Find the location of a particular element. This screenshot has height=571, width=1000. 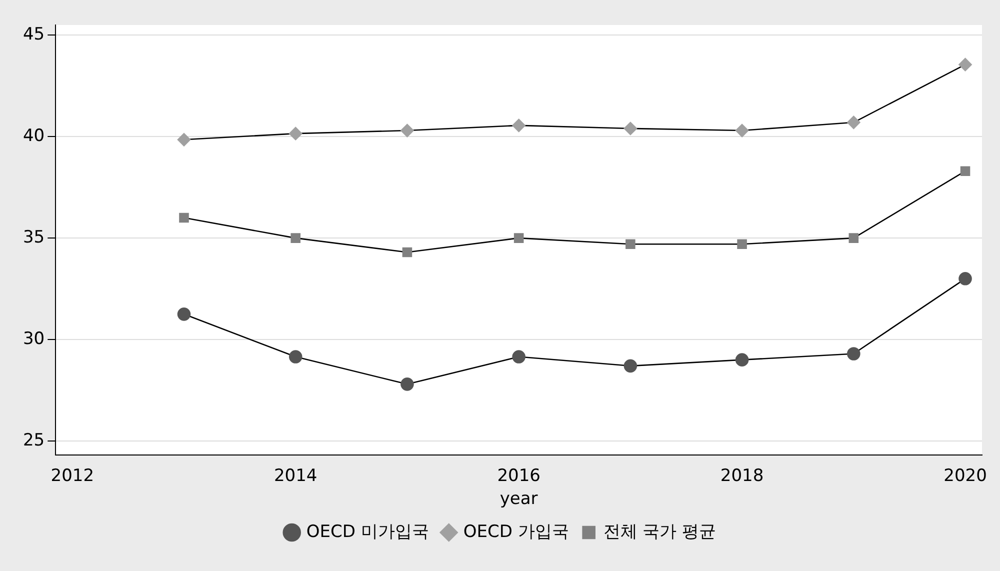

legend-label: OECD 미가입국 is located at coordinates (367, 532).